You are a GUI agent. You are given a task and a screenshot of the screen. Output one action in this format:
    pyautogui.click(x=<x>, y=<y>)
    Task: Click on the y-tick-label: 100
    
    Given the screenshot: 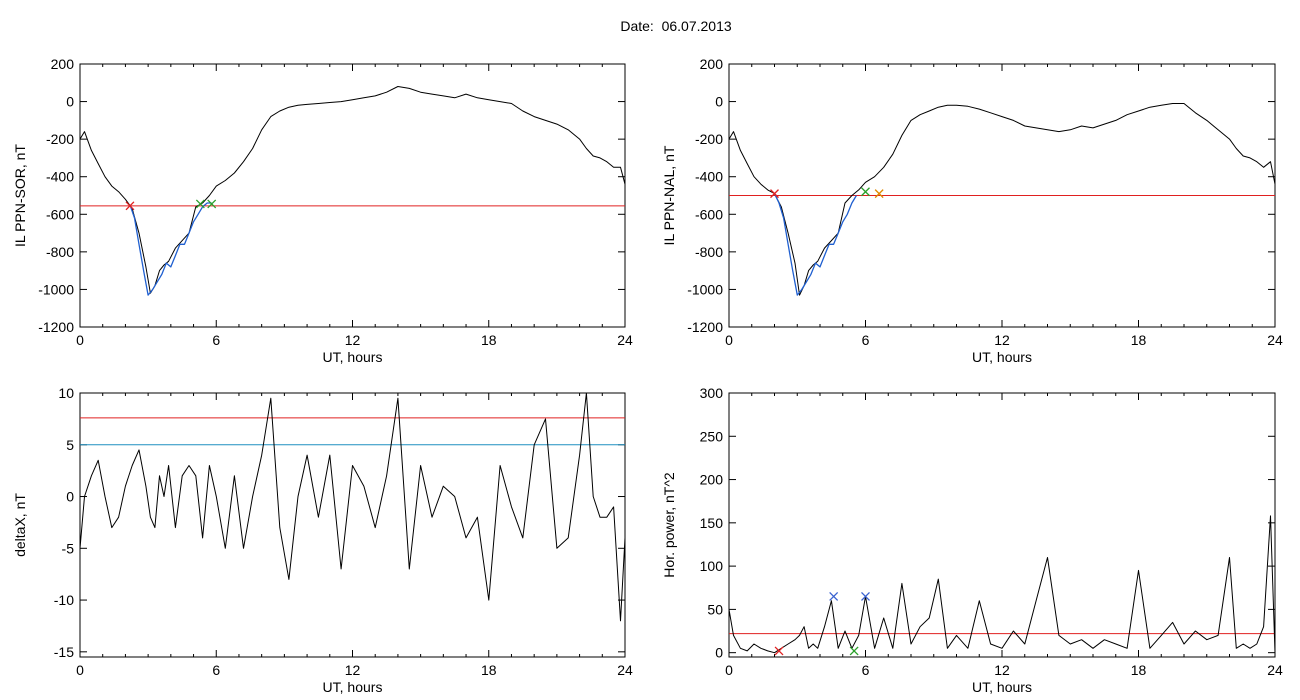 What is the action you would take?
    pyautogui.click(x=712, y=566)
    